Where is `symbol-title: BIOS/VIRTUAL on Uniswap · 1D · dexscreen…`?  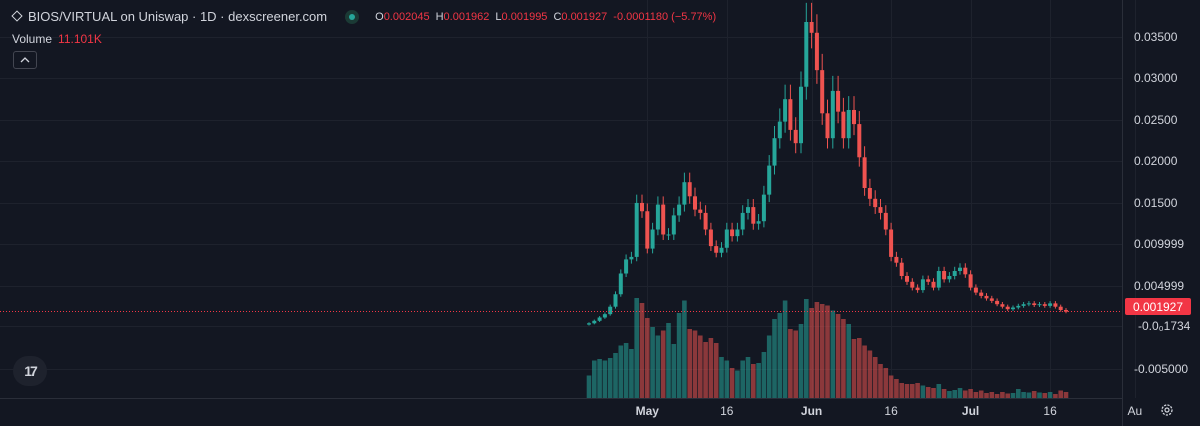
symbol-title: BIOS/VIRTUAL on Uniswap · 1D · dexscreen… is located at coordinates (178, 16).